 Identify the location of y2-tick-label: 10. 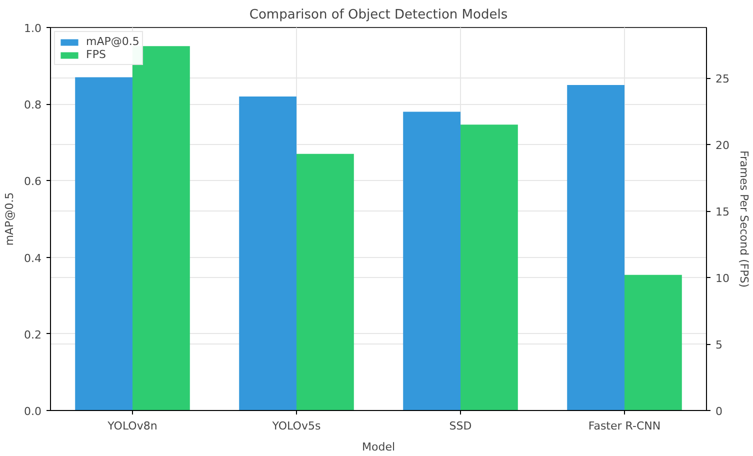
(723, 279).